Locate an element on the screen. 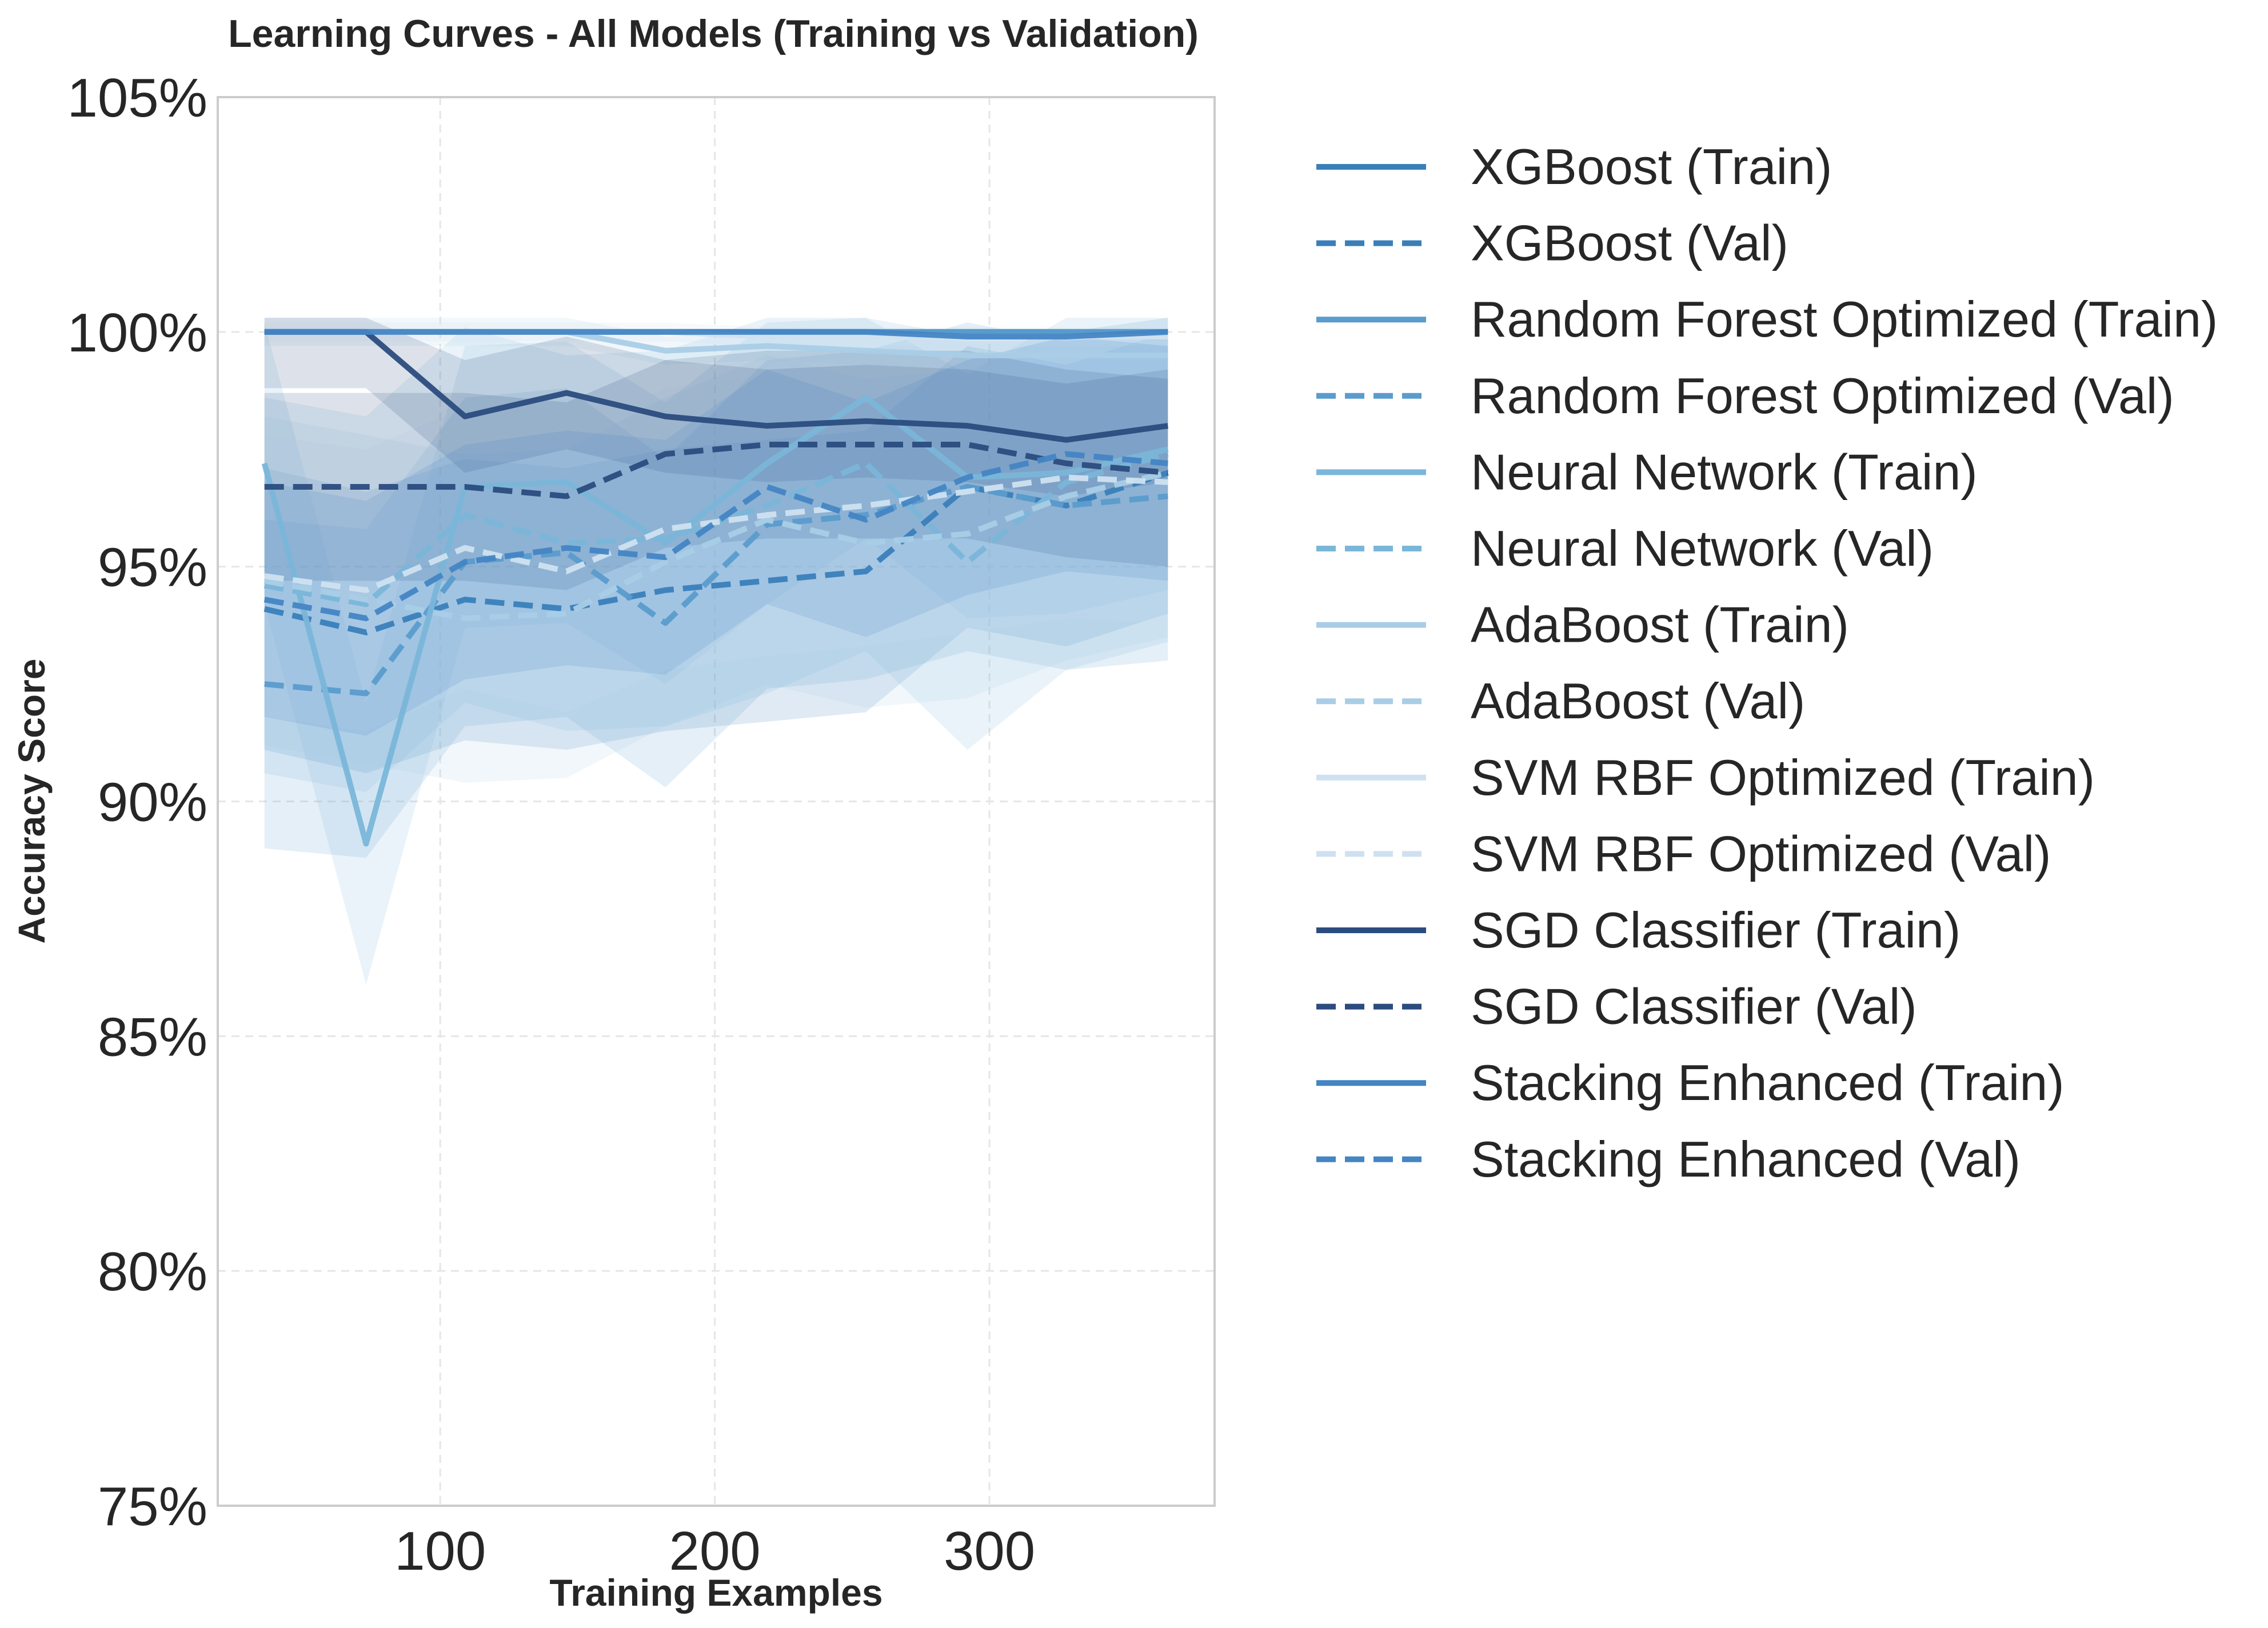 This screenshot has height=1628, width=2268. legend-item: SGD Classifier (Val) is located at coordinates (1616, 1006).